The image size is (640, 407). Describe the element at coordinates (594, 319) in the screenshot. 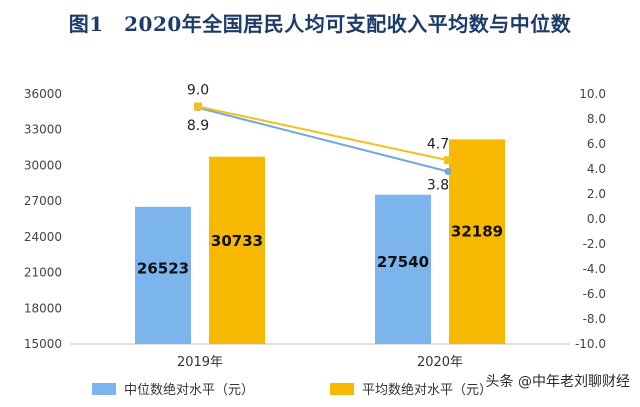

I see `y-right-tick-label: -8.0` at that location.